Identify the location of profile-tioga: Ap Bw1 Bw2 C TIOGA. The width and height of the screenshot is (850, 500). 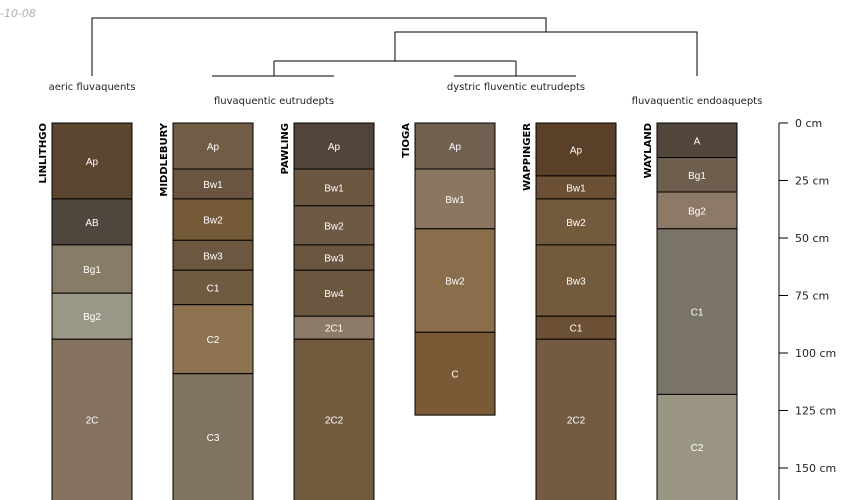
(448, 269).